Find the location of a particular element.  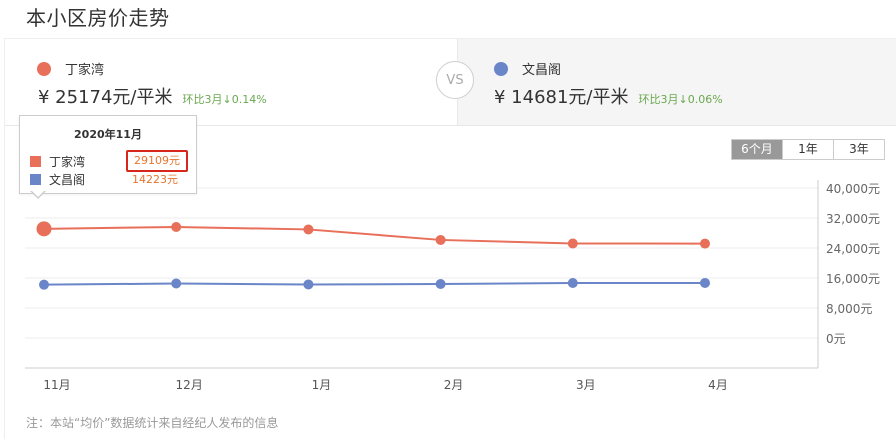

right-name-row: 文昌阁 is located at coordinates (527, 68).